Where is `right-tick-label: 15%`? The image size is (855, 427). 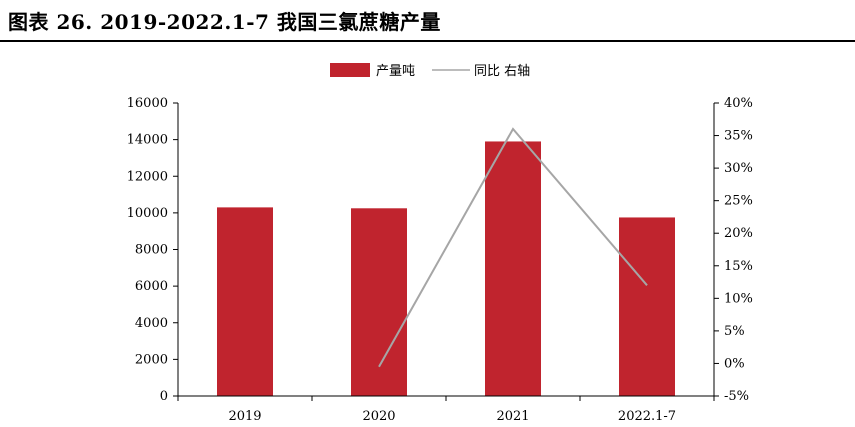
right-tick-label: 15% is located at coordinates (738, 266).